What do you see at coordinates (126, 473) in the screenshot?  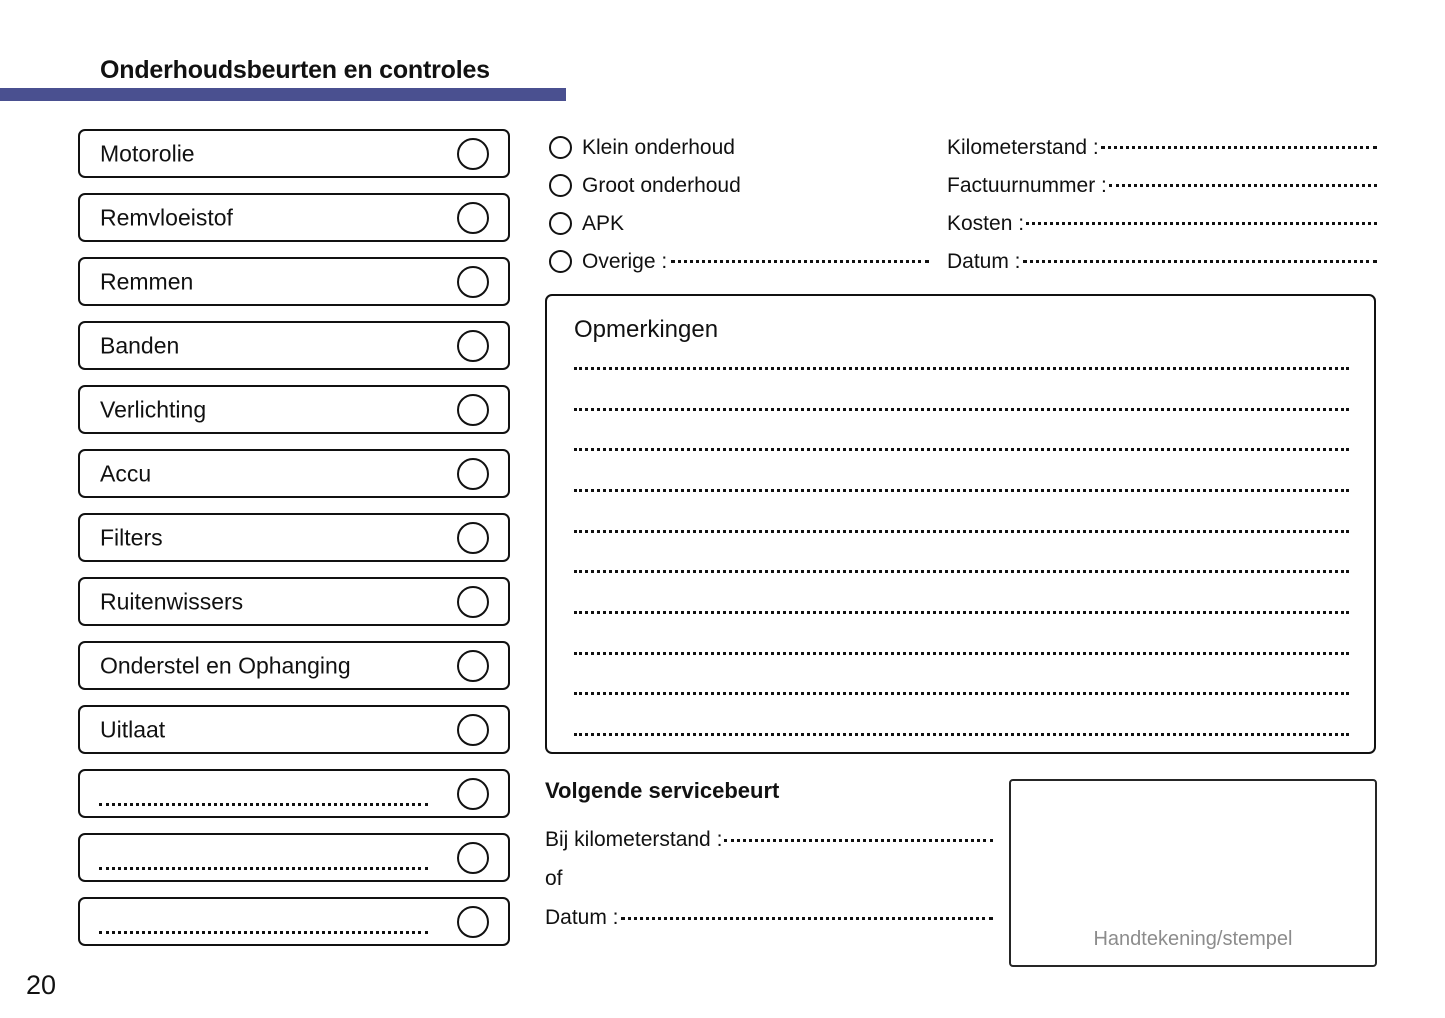 I see `checklist-label: Accu` at bounding box center [126, 473].